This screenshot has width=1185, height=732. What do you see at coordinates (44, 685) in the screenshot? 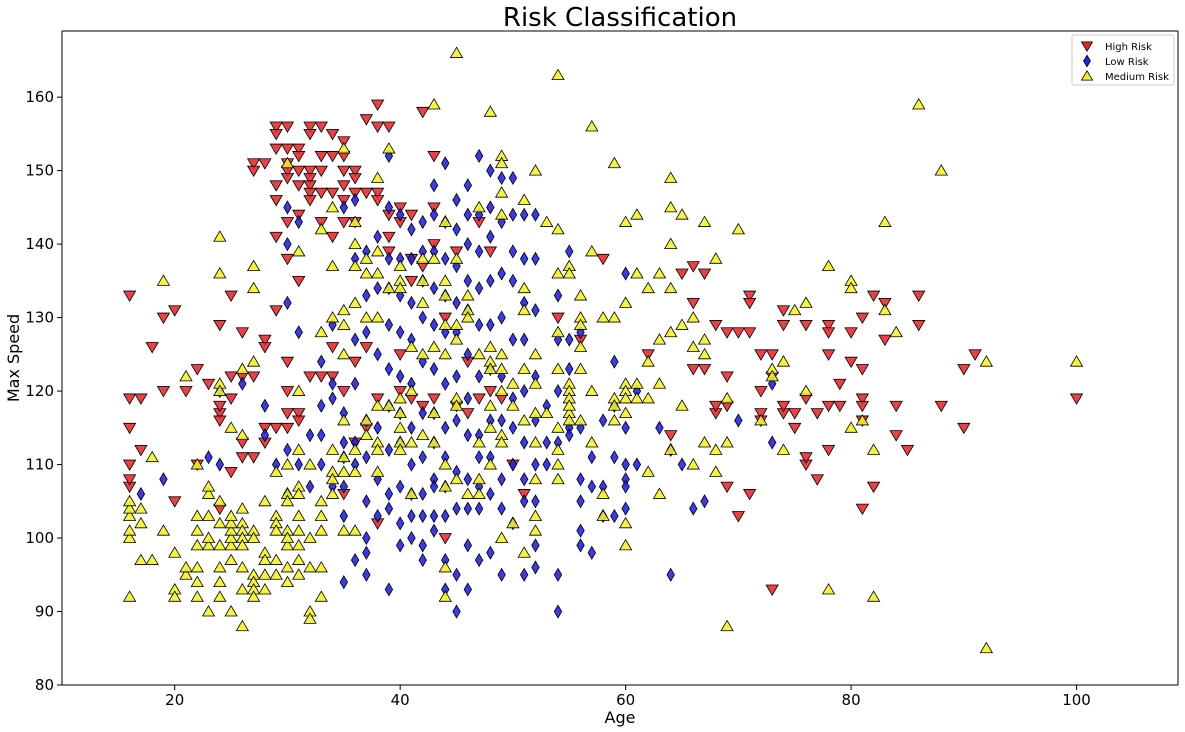
I see `y-tick-label: 80` at bounding box center [44, 685].